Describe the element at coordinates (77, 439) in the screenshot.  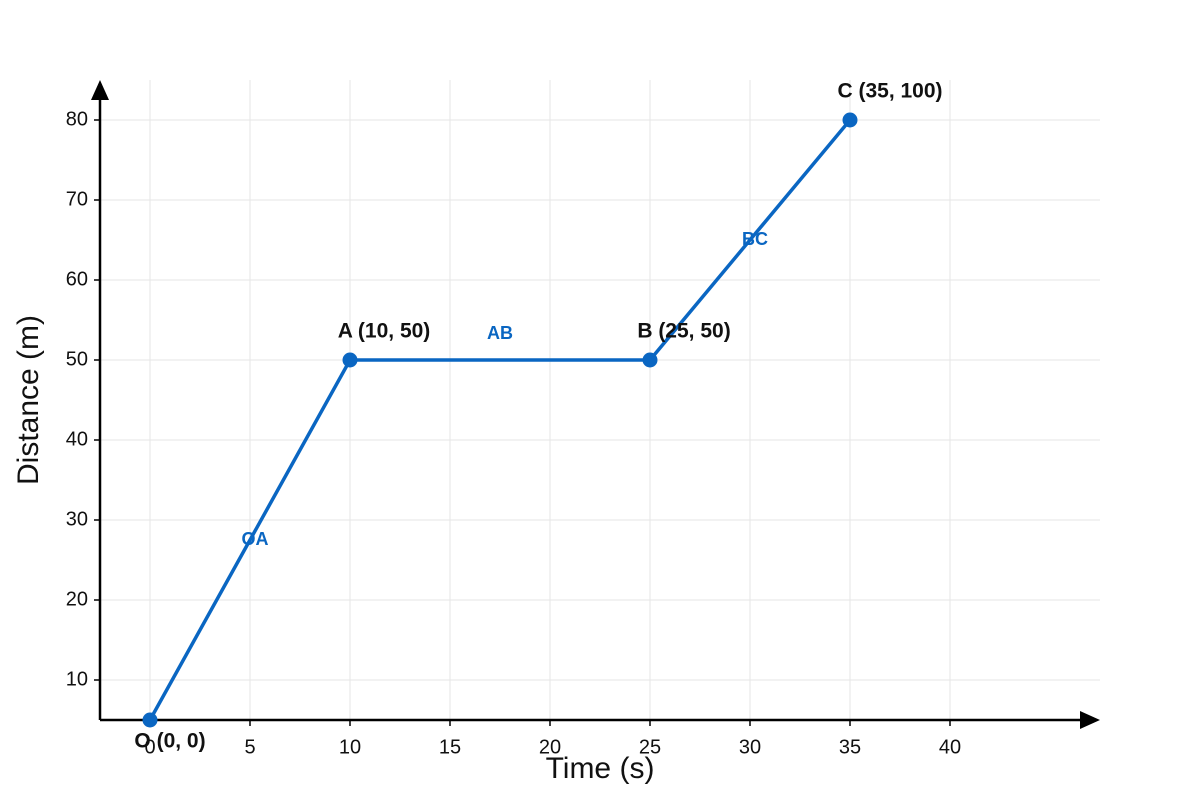
I see `y-tick-label: 40` at that location.